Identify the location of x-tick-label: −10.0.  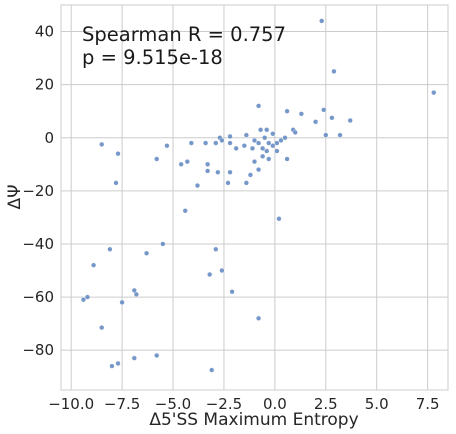
(71, 404).